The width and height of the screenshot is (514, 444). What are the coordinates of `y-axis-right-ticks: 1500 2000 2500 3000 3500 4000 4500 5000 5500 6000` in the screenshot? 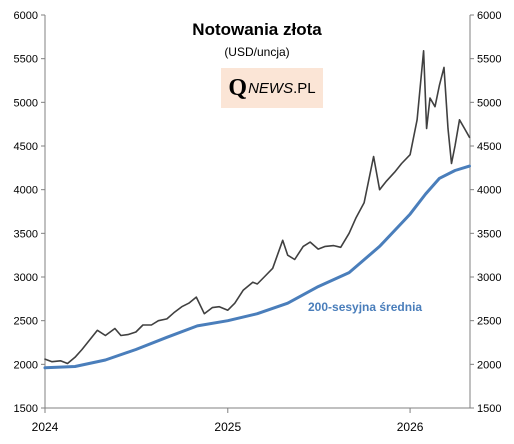 It's located at (485, 212).